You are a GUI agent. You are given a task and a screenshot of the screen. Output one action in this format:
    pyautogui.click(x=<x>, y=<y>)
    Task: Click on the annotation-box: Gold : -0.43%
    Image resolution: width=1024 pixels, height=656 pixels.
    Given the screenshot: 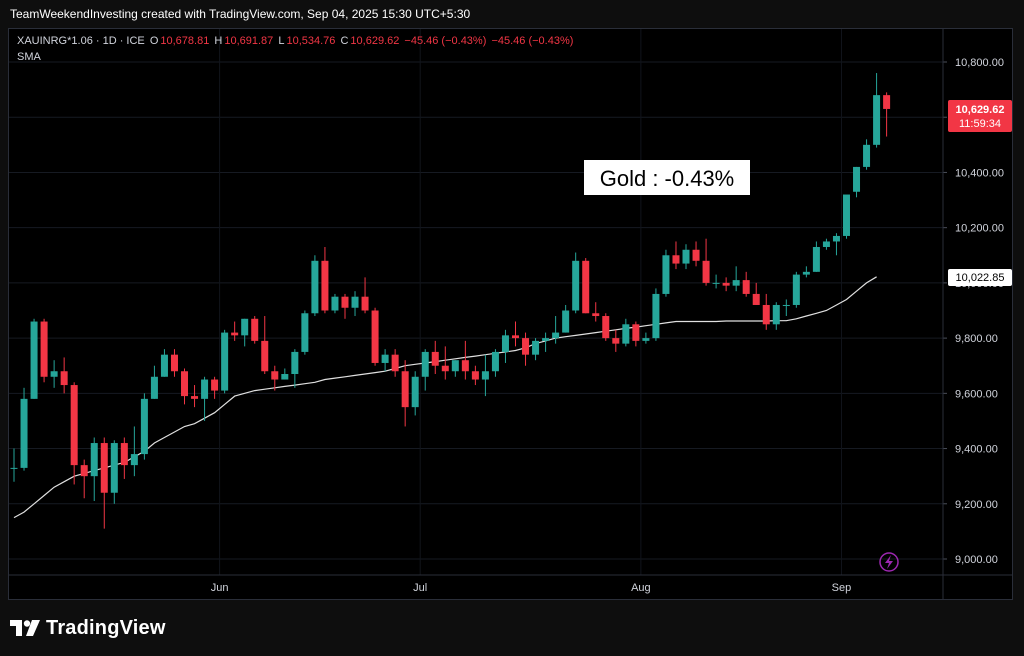 What is the action you would take?
    pyautogui.click(x=667, y=177)
    